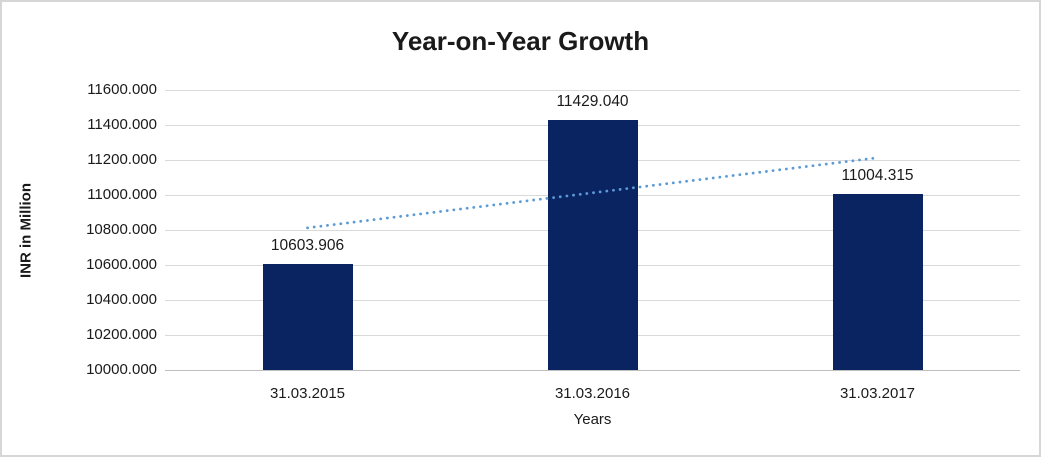 Image resolution: width=1041 pixels, height=457 pixels. Describe the element at coordinates (122, 159) in the screenshot. I see `y-tick-label: 11200.000` at that location.